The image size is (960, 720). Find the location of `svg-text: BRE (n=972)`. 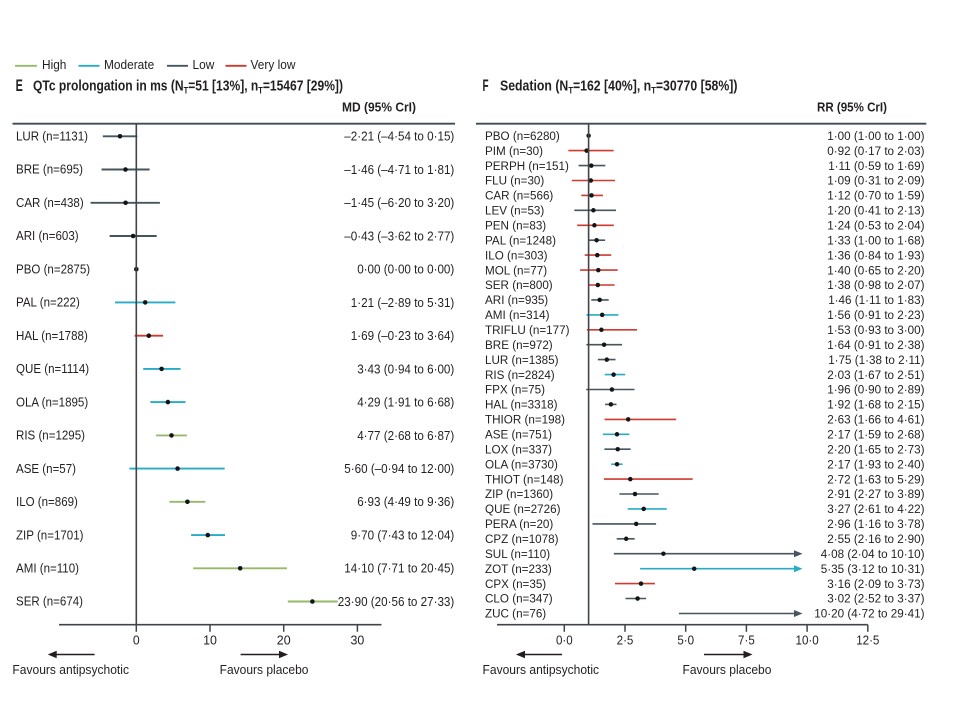

svg-text: BRE (n=972) is located at coordinates (519, 345).